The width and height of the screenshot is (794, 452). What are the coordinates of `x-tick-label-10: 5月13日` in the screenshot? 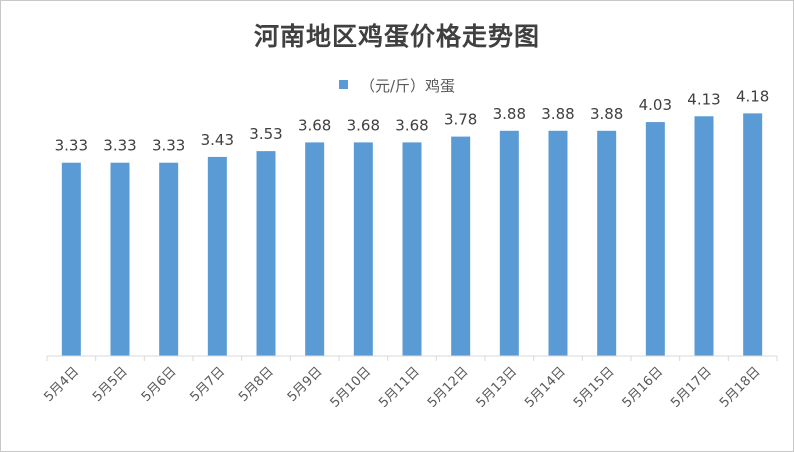 It's located at (497, 387).